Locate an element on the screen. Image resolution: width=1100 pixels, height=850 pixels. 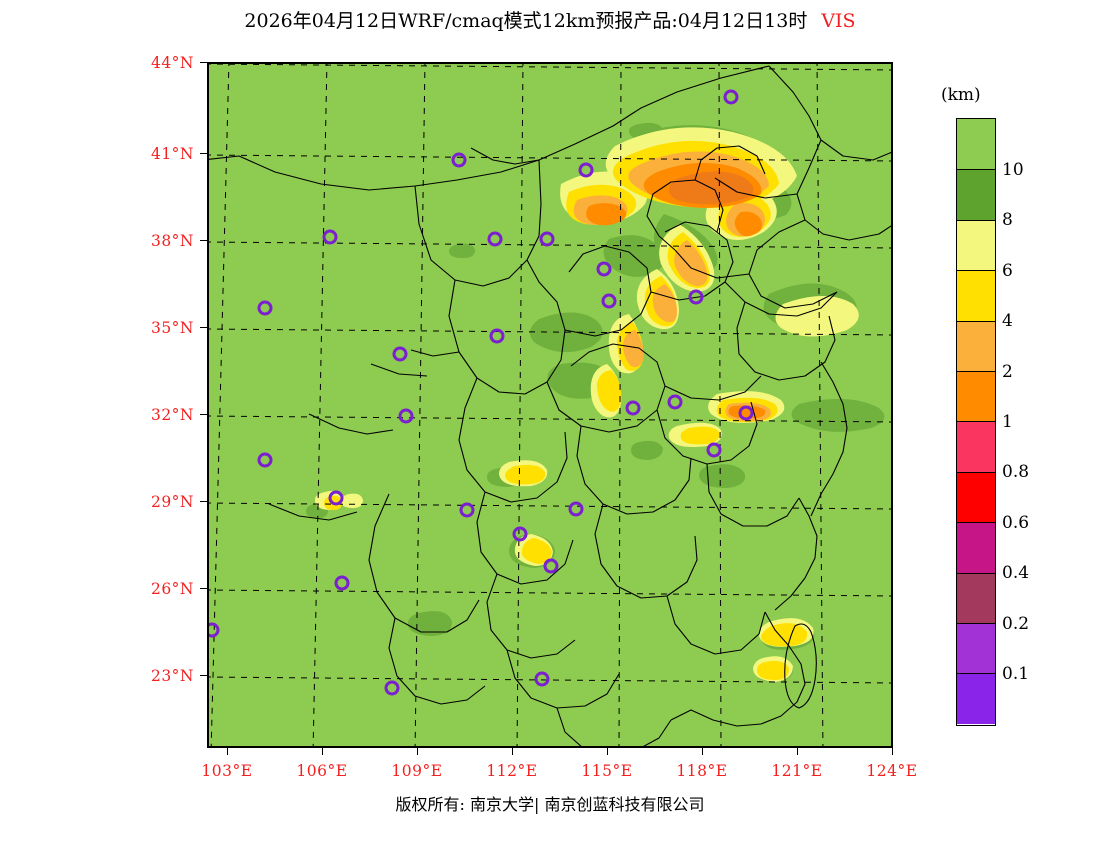
colorbar-tick-label: 2 is located at coordinates (1007, 371).